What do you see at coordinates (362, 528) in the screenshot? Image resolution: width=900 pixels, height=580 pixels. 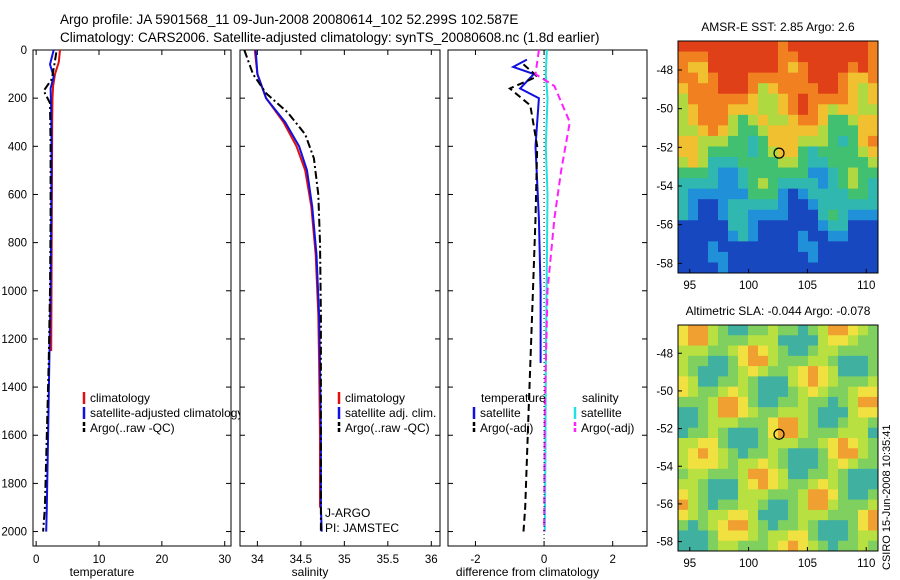 I see `float-pi-label: PI: JAMSTEC` at bounding box center [362, 528].